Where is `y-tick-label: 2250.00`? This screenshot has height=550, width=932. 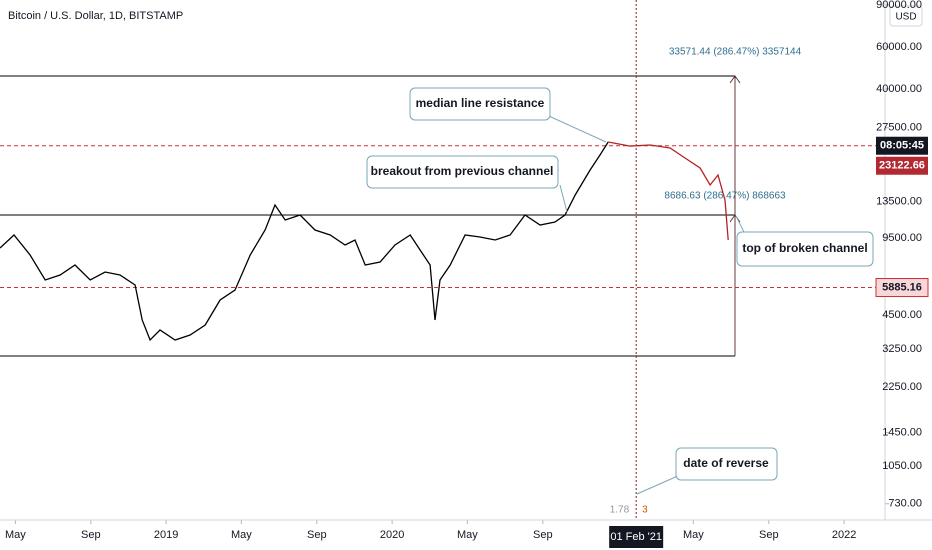 y-tick-label: 2250.00 is located at coordinates (902, 387).